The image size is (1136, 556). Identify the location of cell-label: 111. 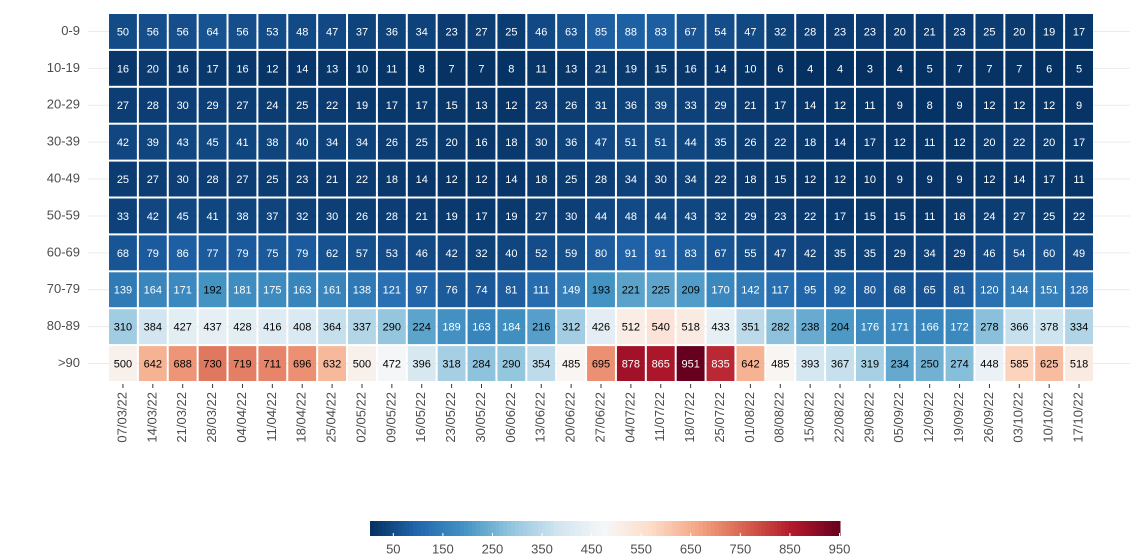
(541, 291).